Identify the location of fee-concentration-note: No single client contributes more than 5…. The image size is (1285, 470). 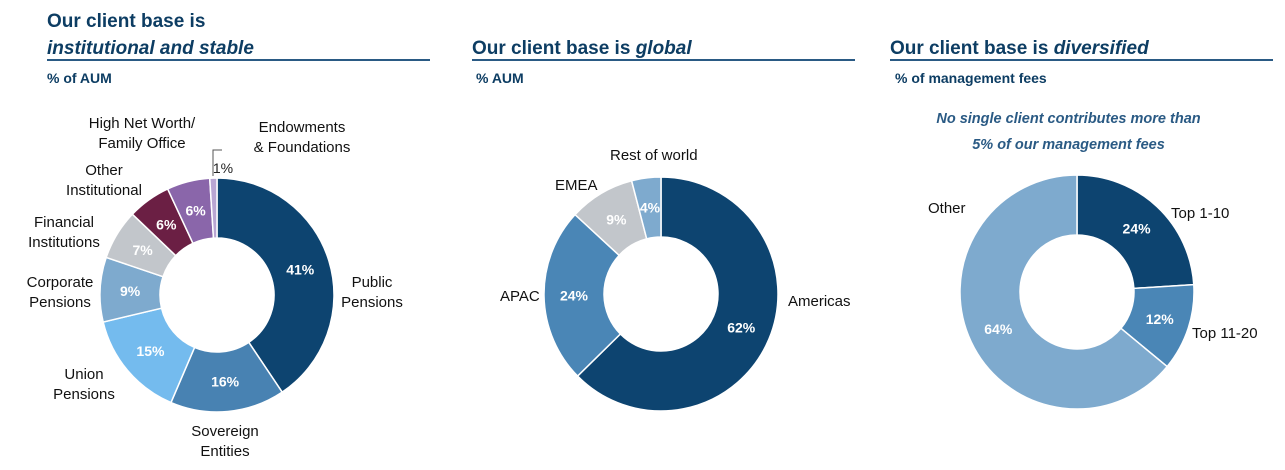
(1068, 132).